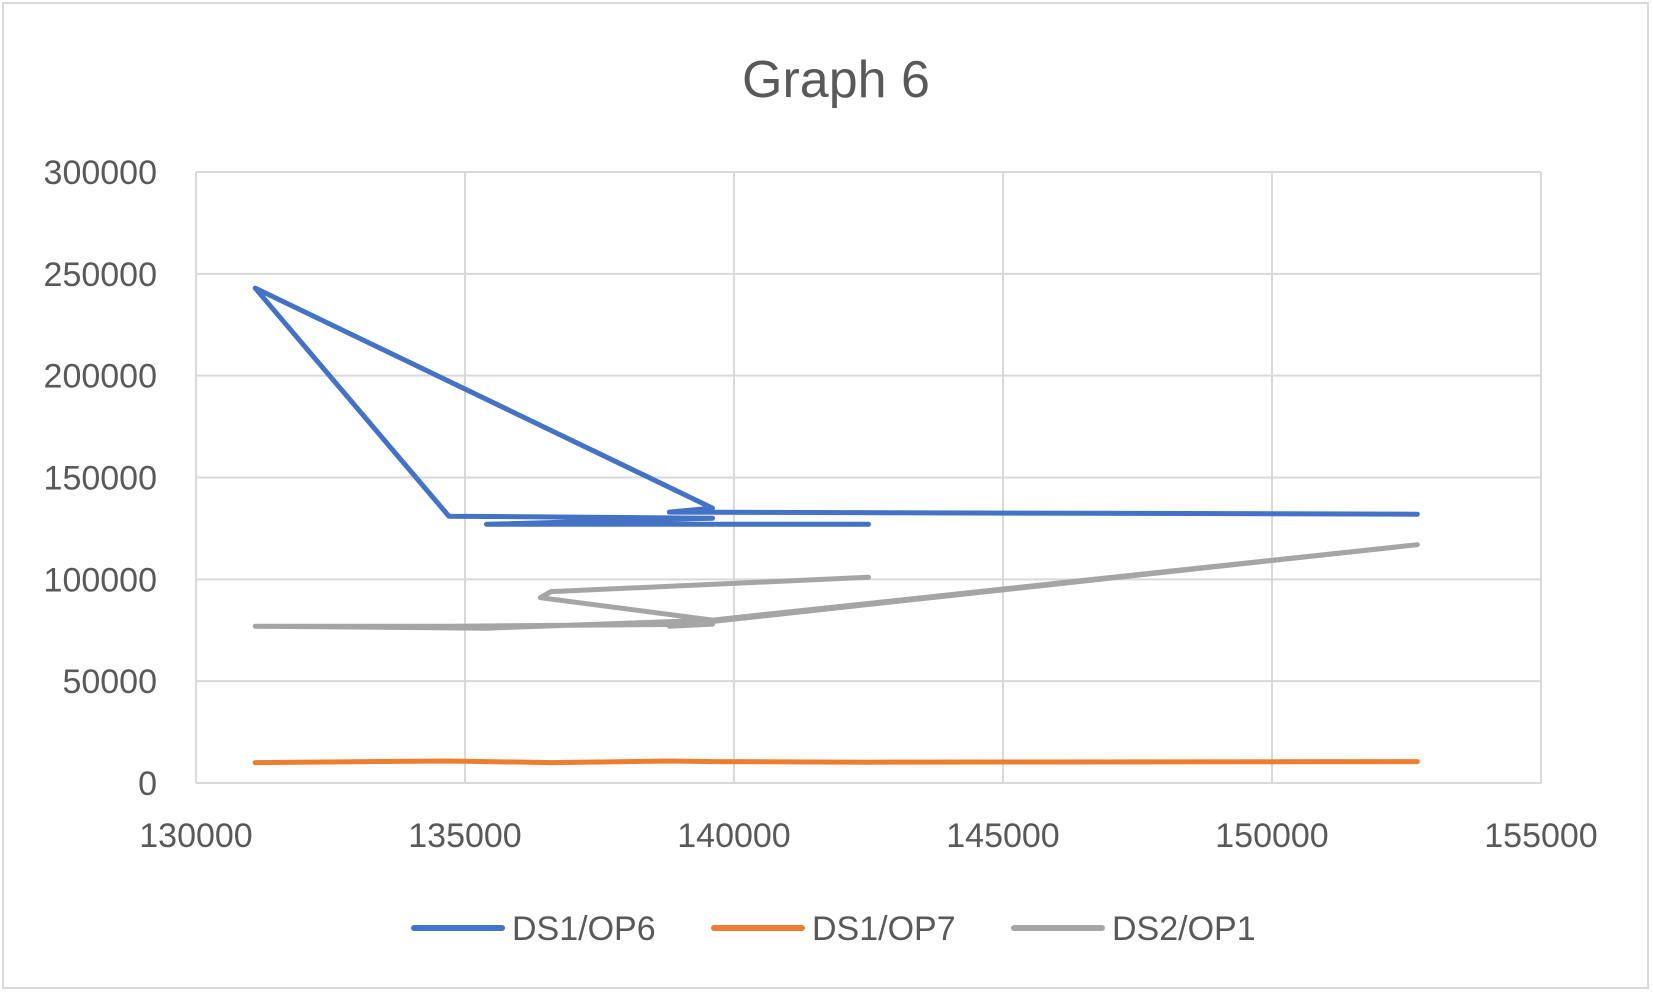 Image resolution: width=1653 pixels, height=993 pixels. Describe the element at coordinates (836, 80) in the screenshot. I see `chart-title: Graph 6` at that location.